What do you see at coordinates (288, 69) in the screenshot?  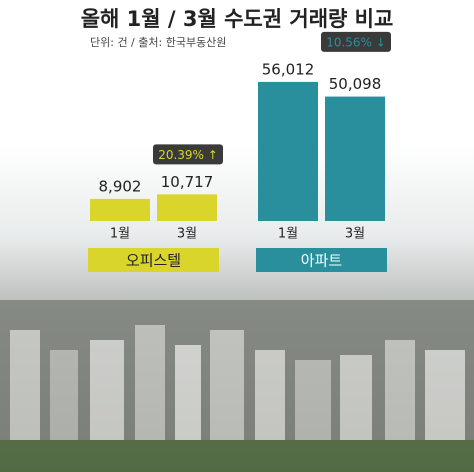 I see `value-label: 56,012` at bounding box center [288, 69].